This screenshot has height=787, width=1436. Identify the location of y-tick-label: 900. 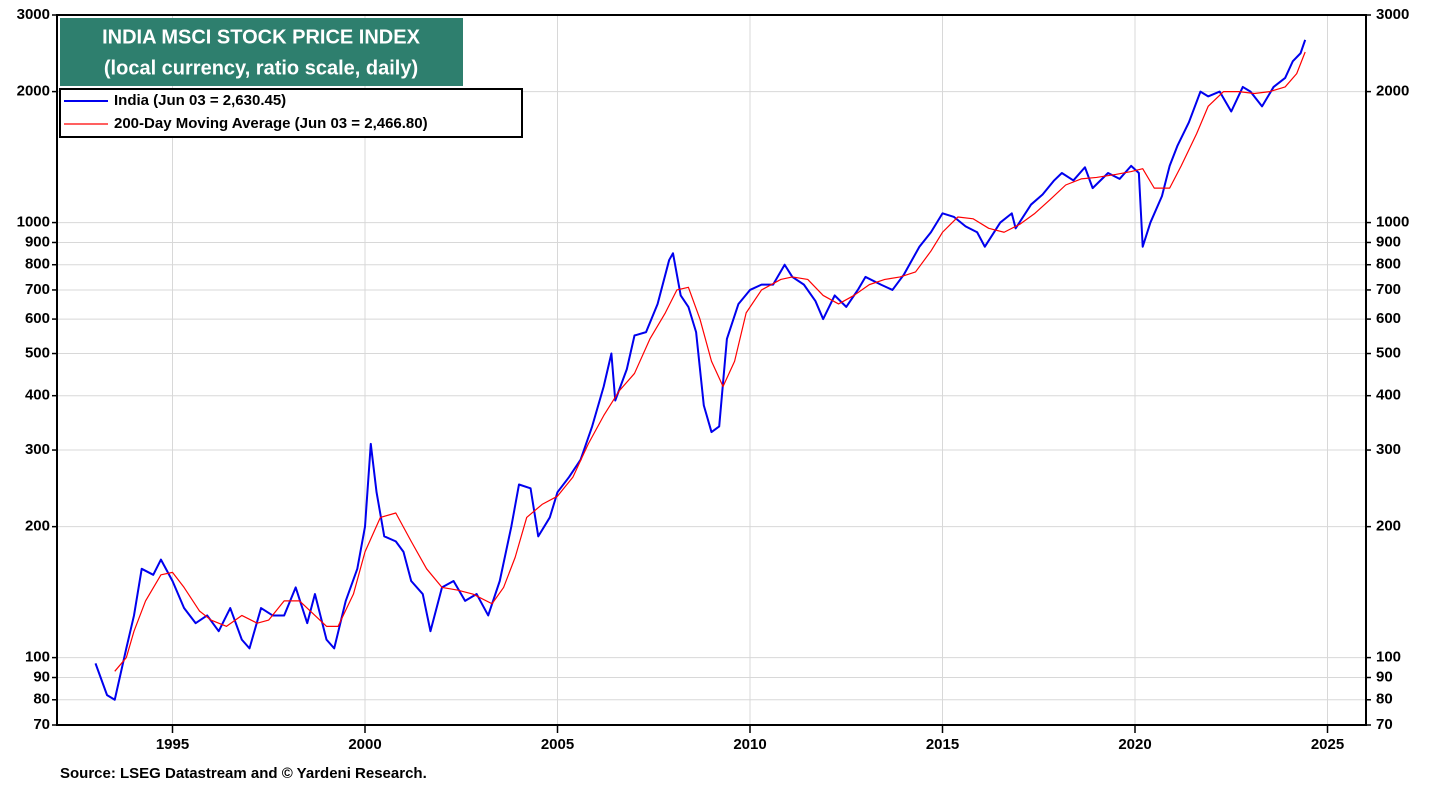
(37, 241).